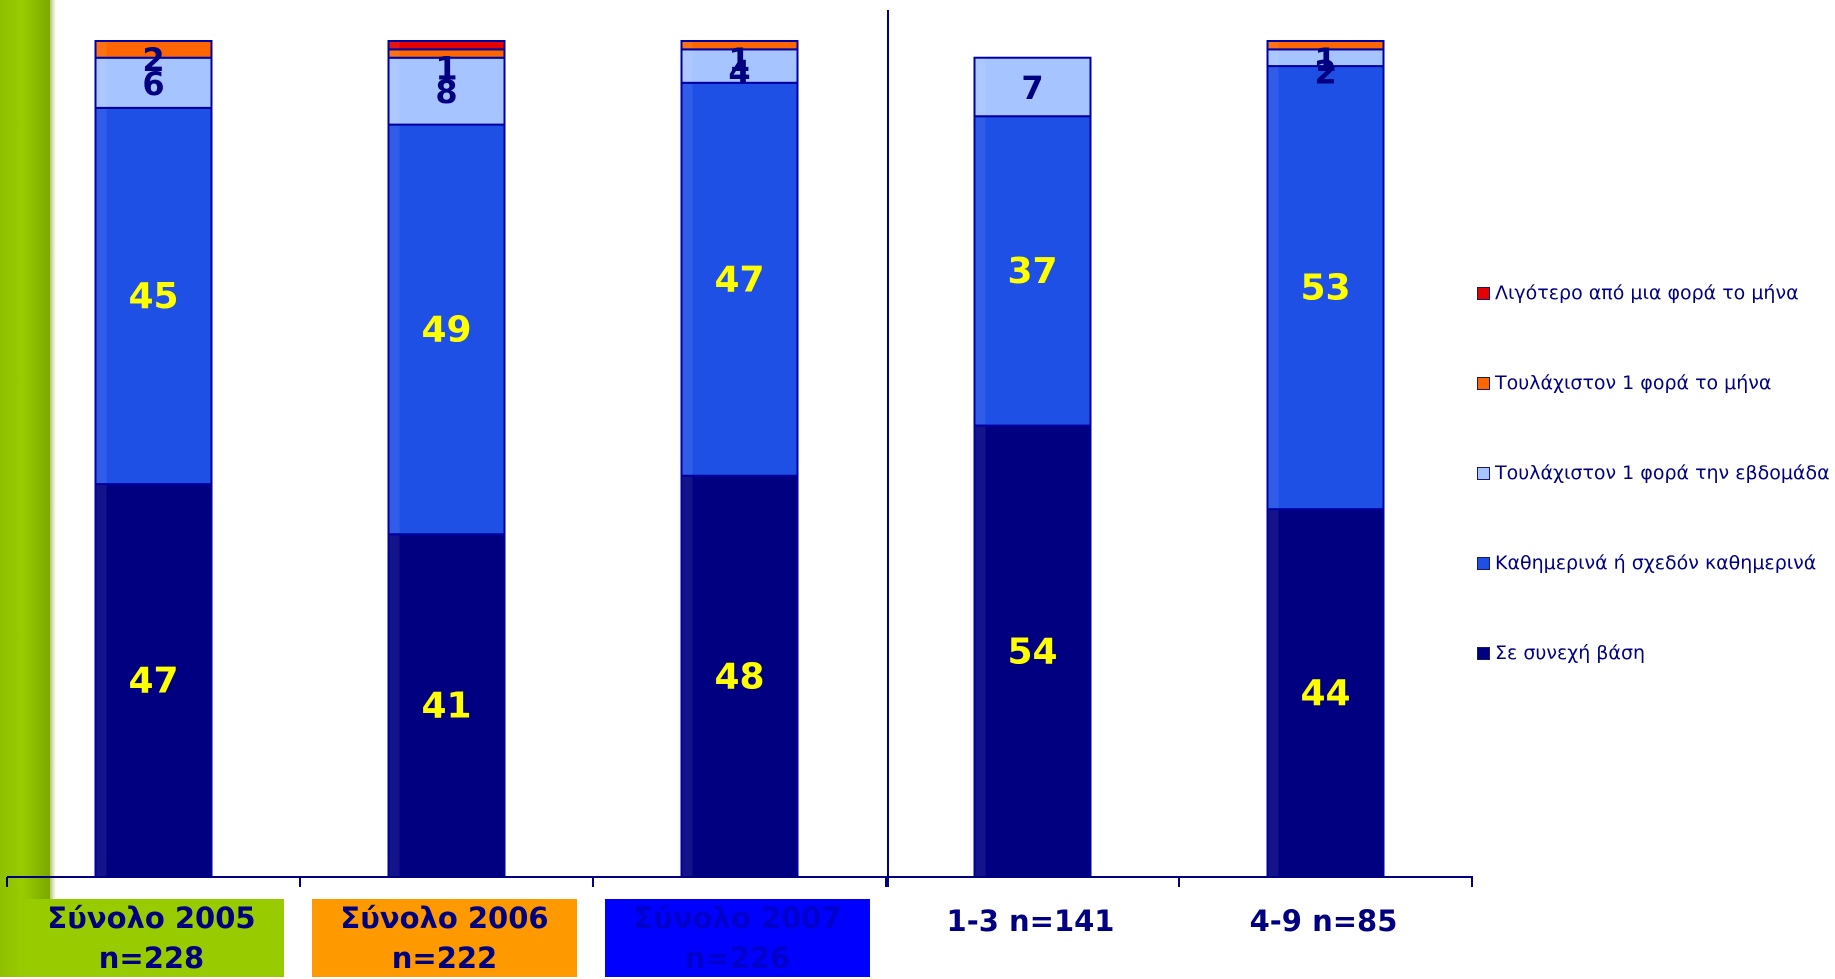 Image resolution: width=1835 pixels, height=979 pixels. I want to click on legend-label: Τουλάχιστον 1 φορά την εβδομάδα, so click(1662, 473).